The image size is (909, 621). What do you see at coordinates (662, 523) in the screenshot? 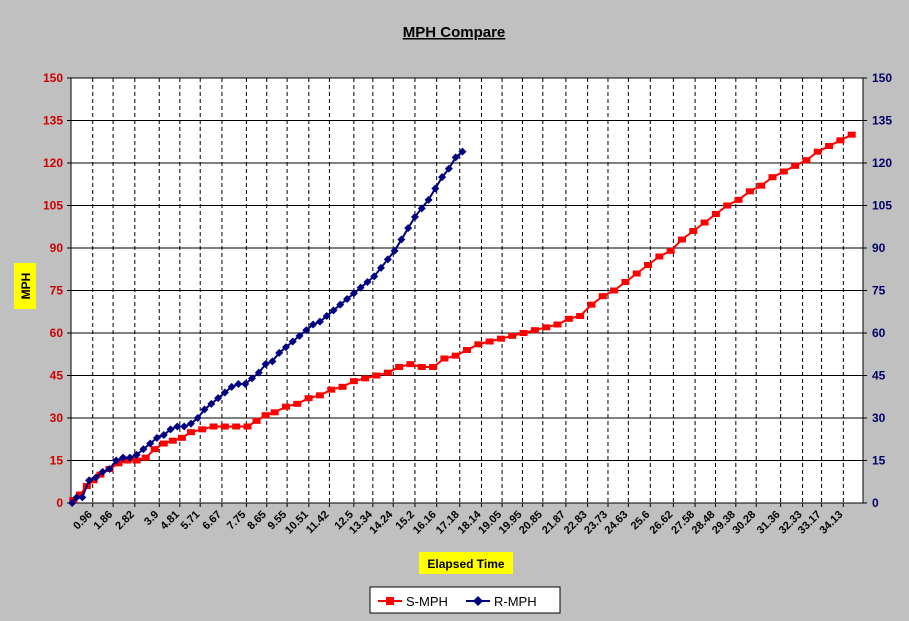
I see `x-tick-label: 26.62` at bounding box center [662, 523].